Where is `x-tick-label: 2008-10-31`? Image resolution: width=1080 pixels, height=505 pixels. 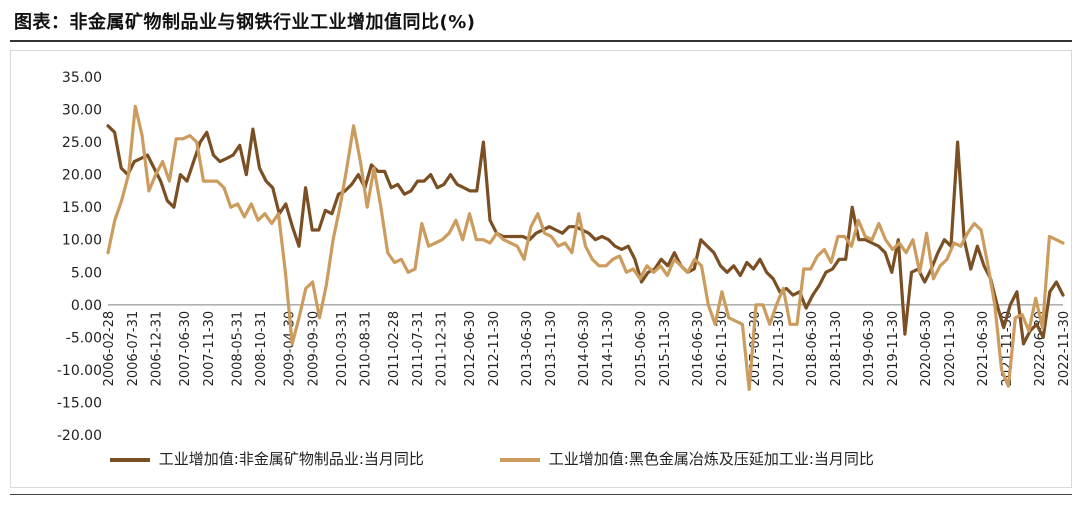 x-tick-label: 2008-10-31 is located at coordinates (261, 349).